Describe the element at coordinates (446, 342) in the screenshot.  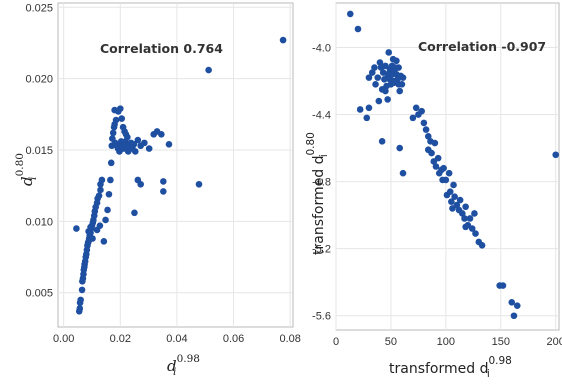
I see `x-tick-label: 100` at that location.